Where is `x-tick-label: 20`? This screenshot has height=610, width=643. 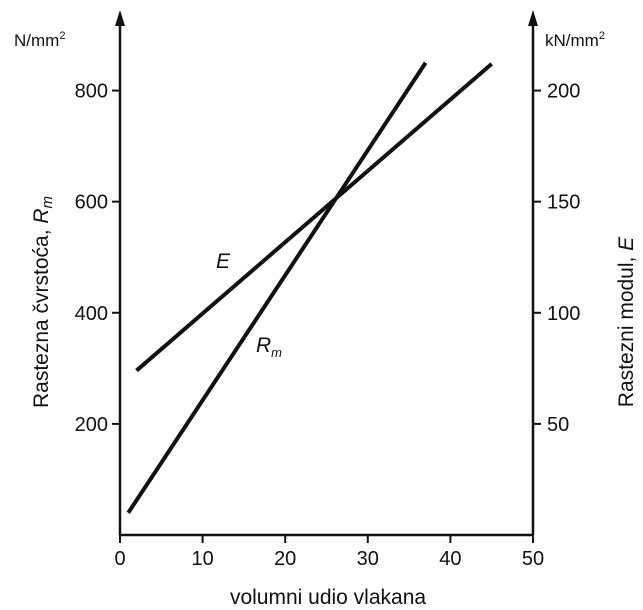 x-tick-label: 20 is located at coordinates (285, 559).